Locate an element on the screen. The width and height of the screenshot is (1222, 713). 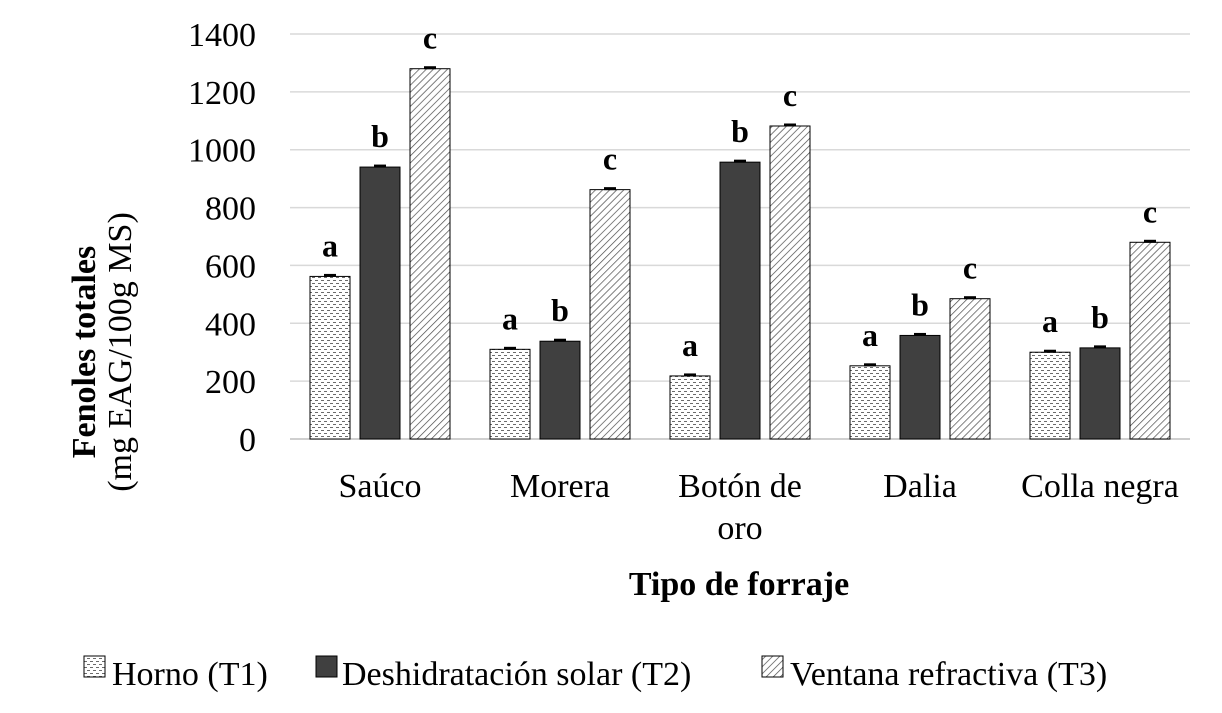
legend-label: Ventana refractiva (T3) is located at coordinates (948, 674).